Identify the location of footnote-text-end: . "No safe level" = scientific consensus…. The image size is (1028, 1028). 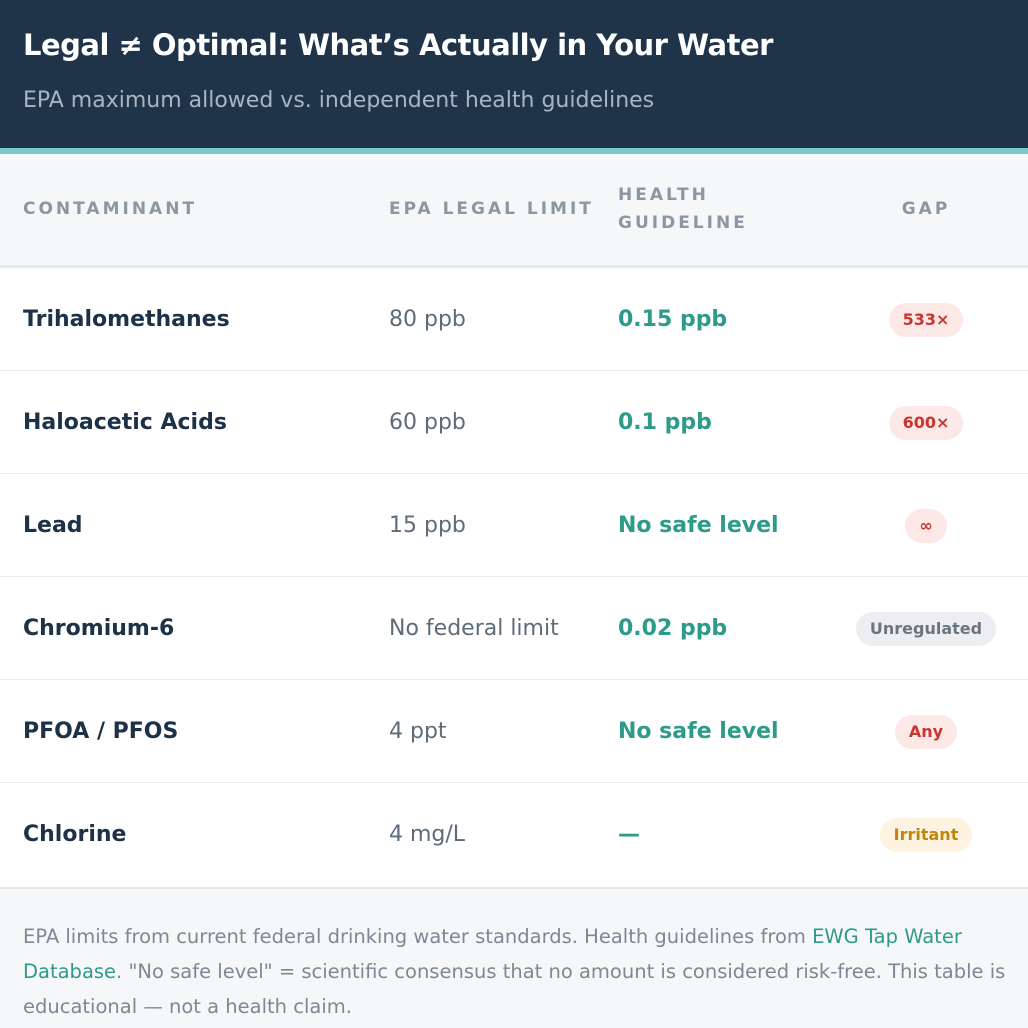
(514, 989).